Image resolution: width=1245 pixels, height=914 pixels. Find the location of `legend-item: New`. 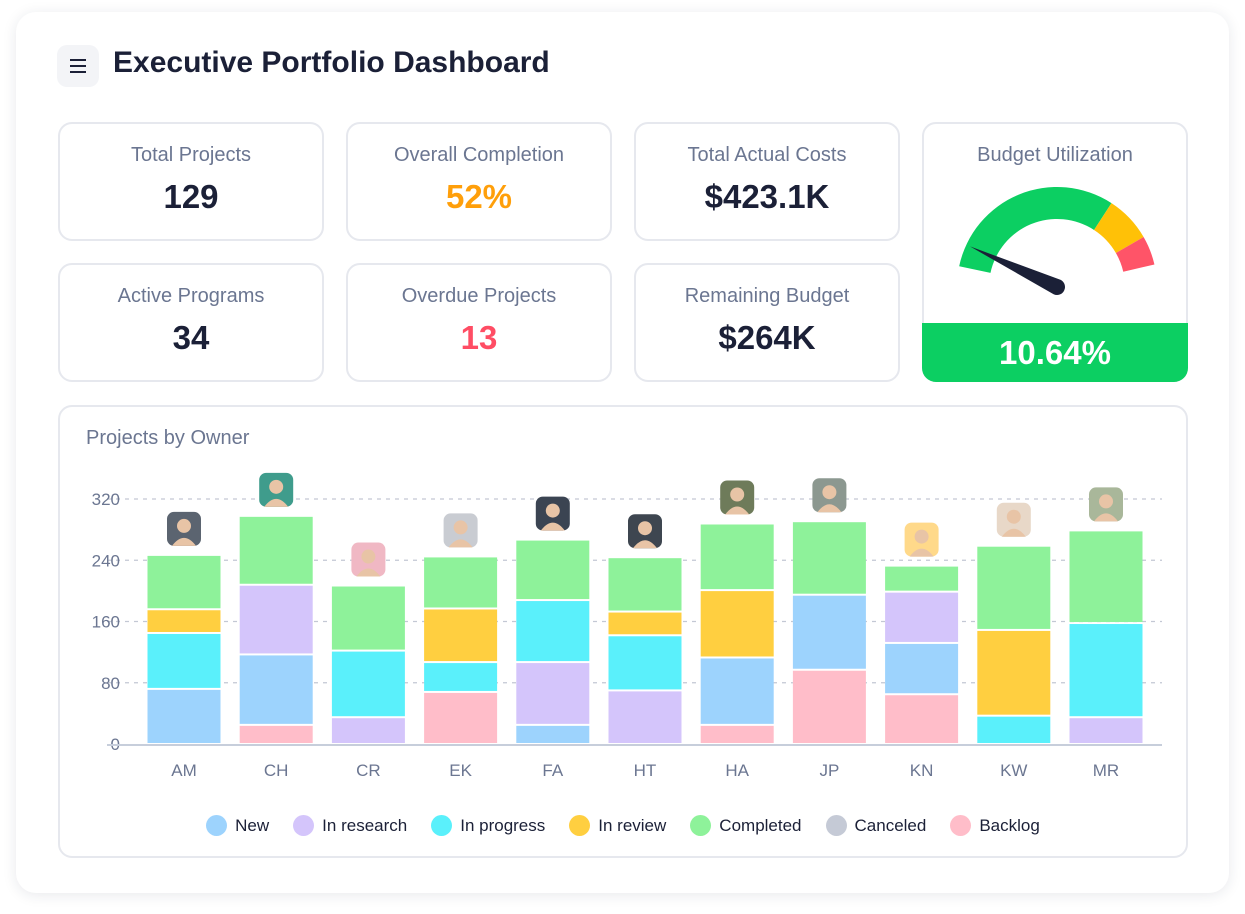

legend-item: New is located at coordinates (237, 825).